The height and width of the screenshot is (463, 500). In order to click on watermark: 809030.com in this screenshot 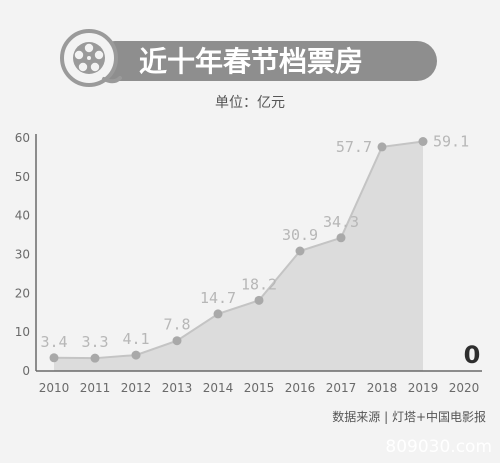, I will do `click(438, 447)`.